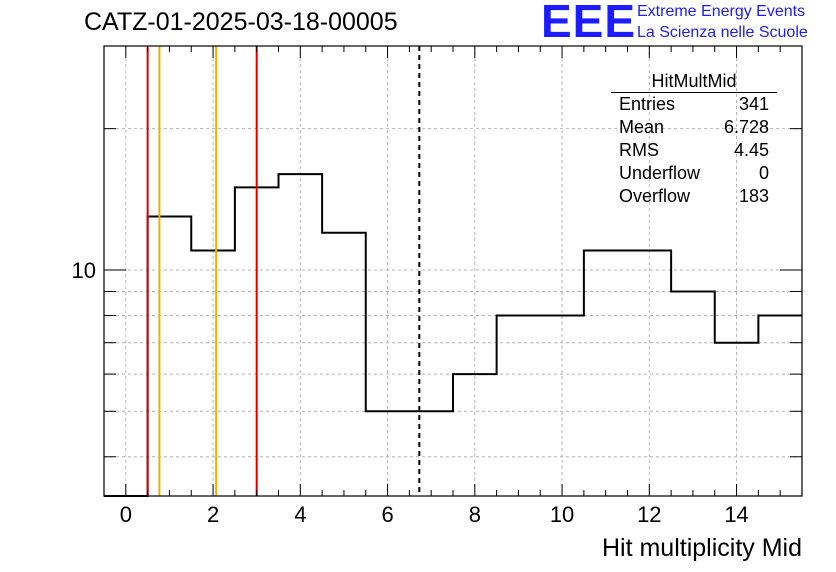 The height and width of the screenshot is (572, 836). I want to click on y-tick-label: 10, so click(84, 270).